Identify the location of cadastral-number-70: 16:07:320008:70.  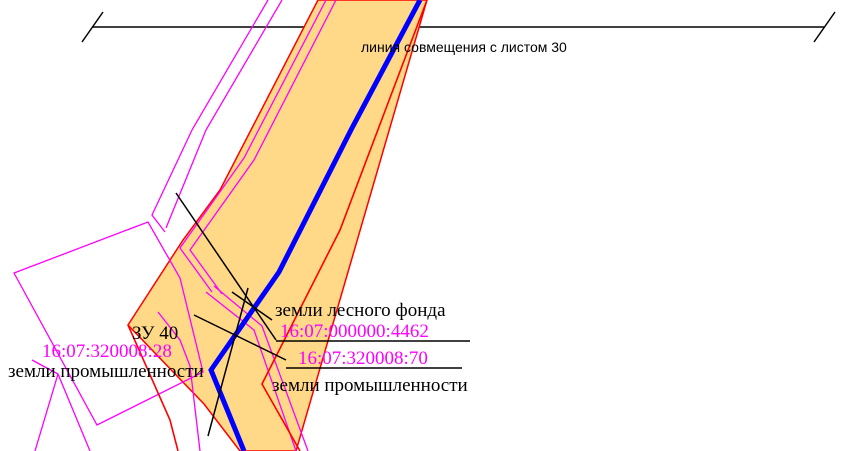
(363, 358).